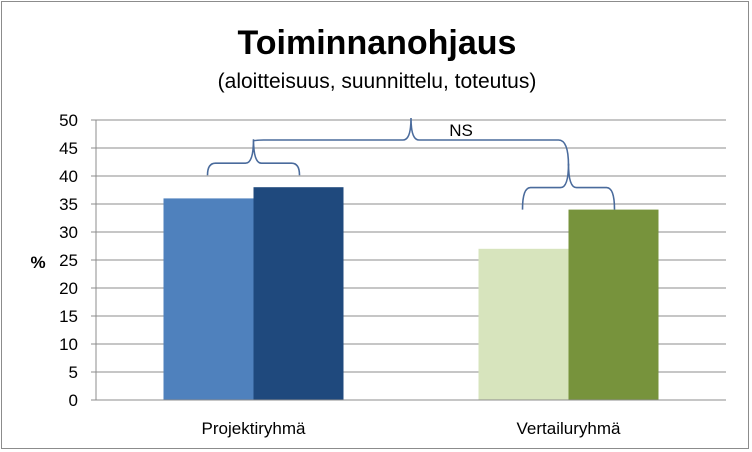  Describe the element at coordinates (377, 43) in the screenshot. I see `chart-title: Toiminnanohjaus` at that location.